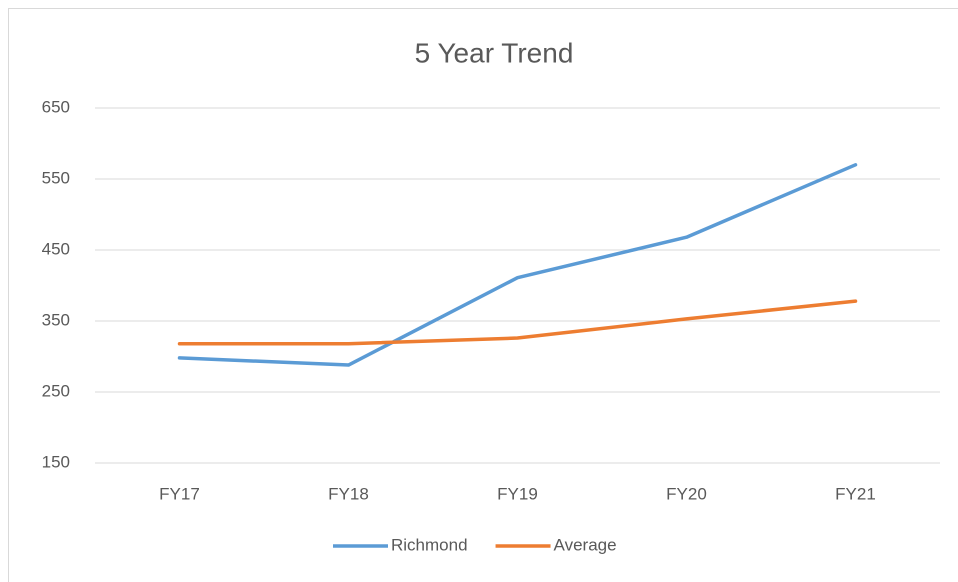 This screenshot has height=582, width=958. I want to click on chart-title: 5 Year Trend, so click(494, 52).